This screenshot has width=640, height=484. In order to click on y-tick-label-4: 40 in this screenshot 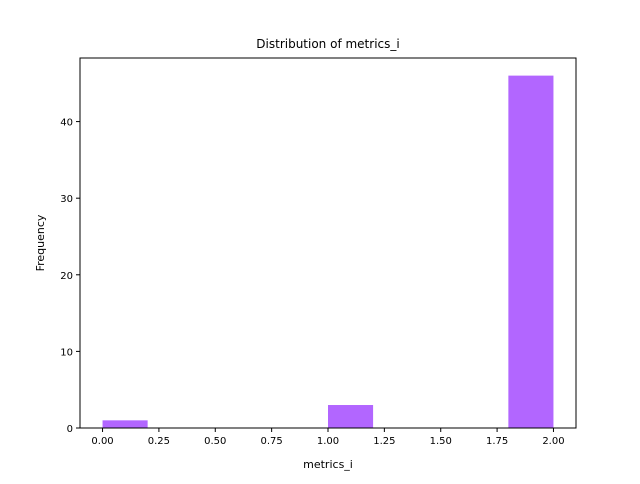, I will do `click(66, 123)`.